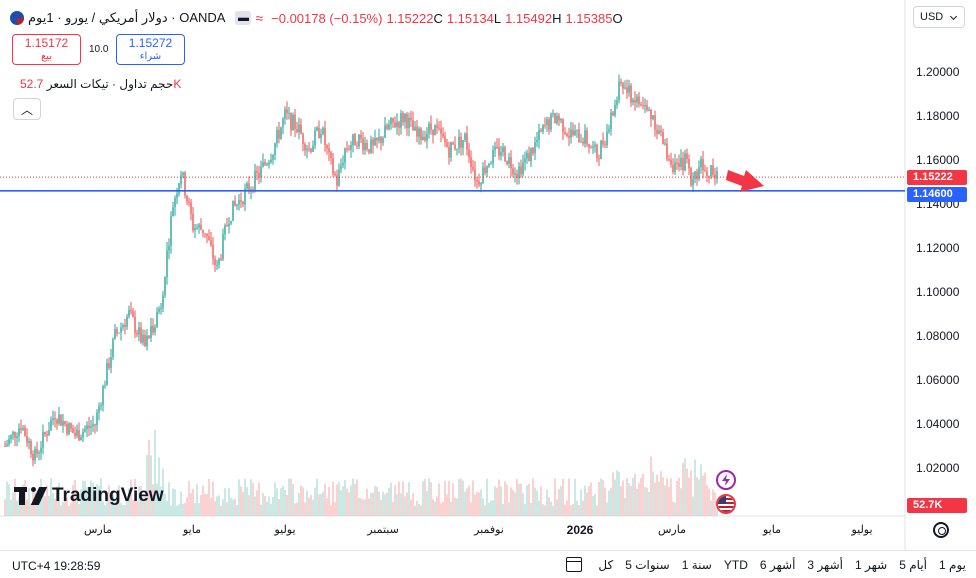 This screenshot has width=976, height=578. What do you see at coordinates (745, 181) in the screenshot?
I see `red-arrow-annotation` at bounding box center [745, 181].